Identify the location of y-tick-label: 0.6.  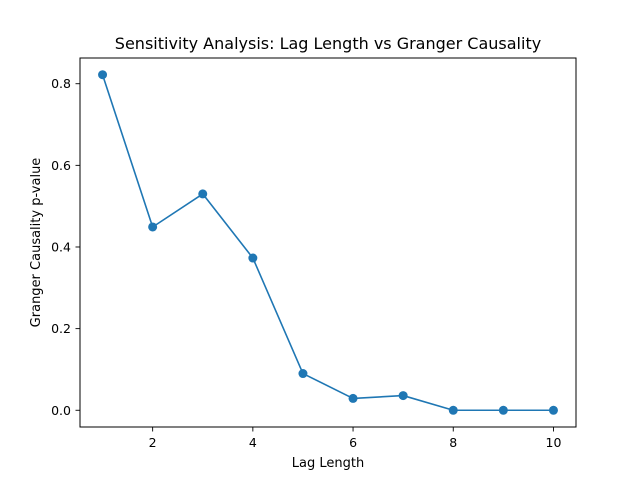
(61, 165).